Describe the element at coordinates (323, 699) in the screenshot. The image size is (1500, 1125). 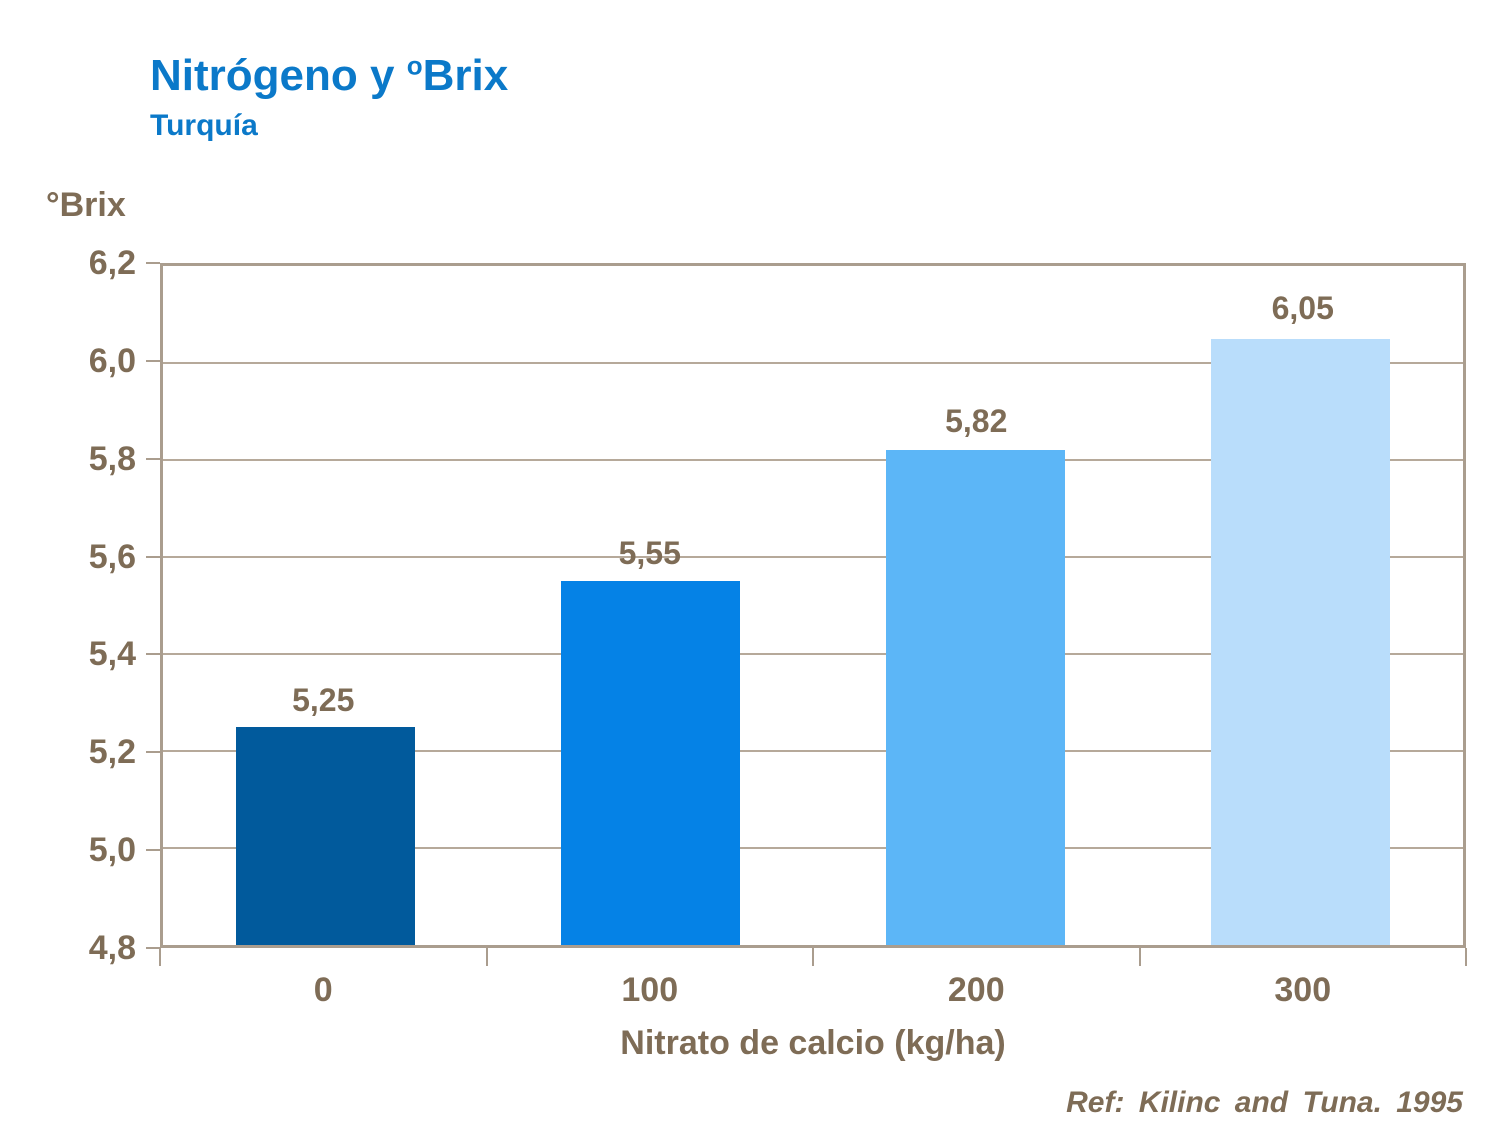
I see `bar-value-label: 5,25` at that location.